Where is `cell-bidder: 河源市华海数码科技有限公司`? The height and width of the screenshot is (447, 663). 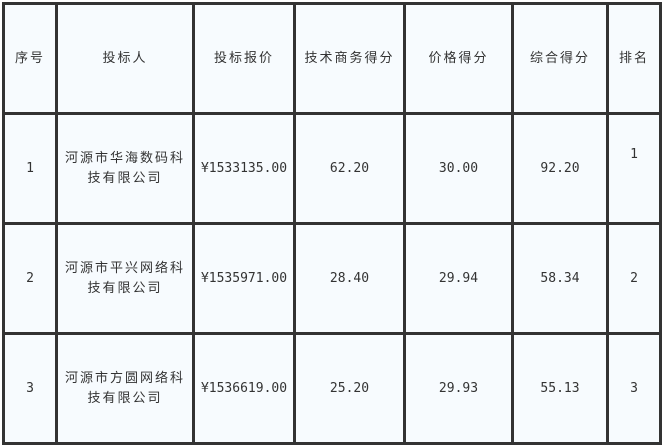 cell-bidder: 河源市华海数码科技有限公司 is located at coordinates (125, 168).